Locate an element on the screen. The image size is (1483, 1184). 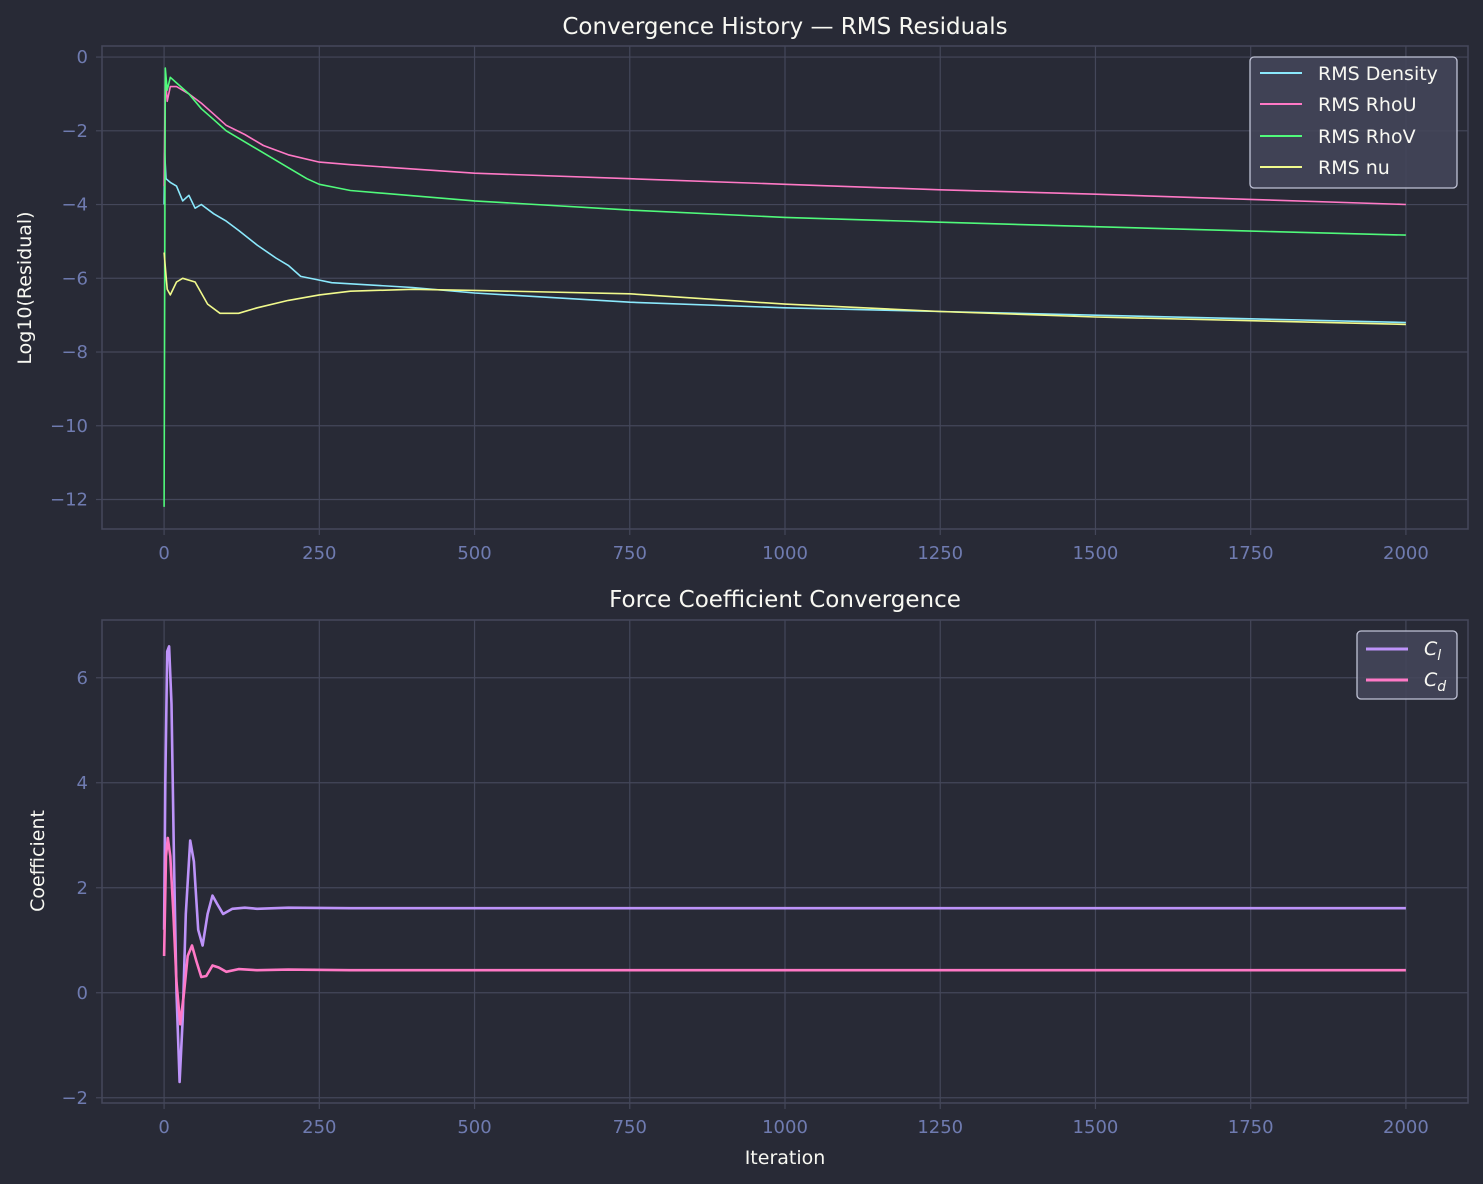
legend-label-rhov: RMS RhoV is located at coordinates (1367, 137).